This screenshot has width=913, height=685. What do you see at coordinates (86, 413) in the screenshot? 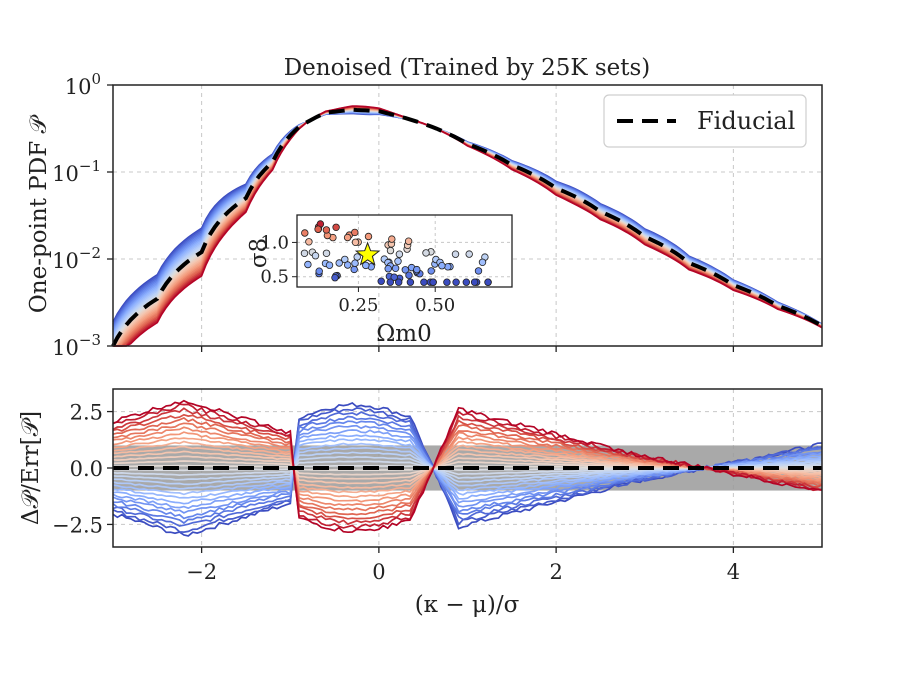
I see `bottom-ytick-label-0: 2.5` at bounding box center [86, 413].